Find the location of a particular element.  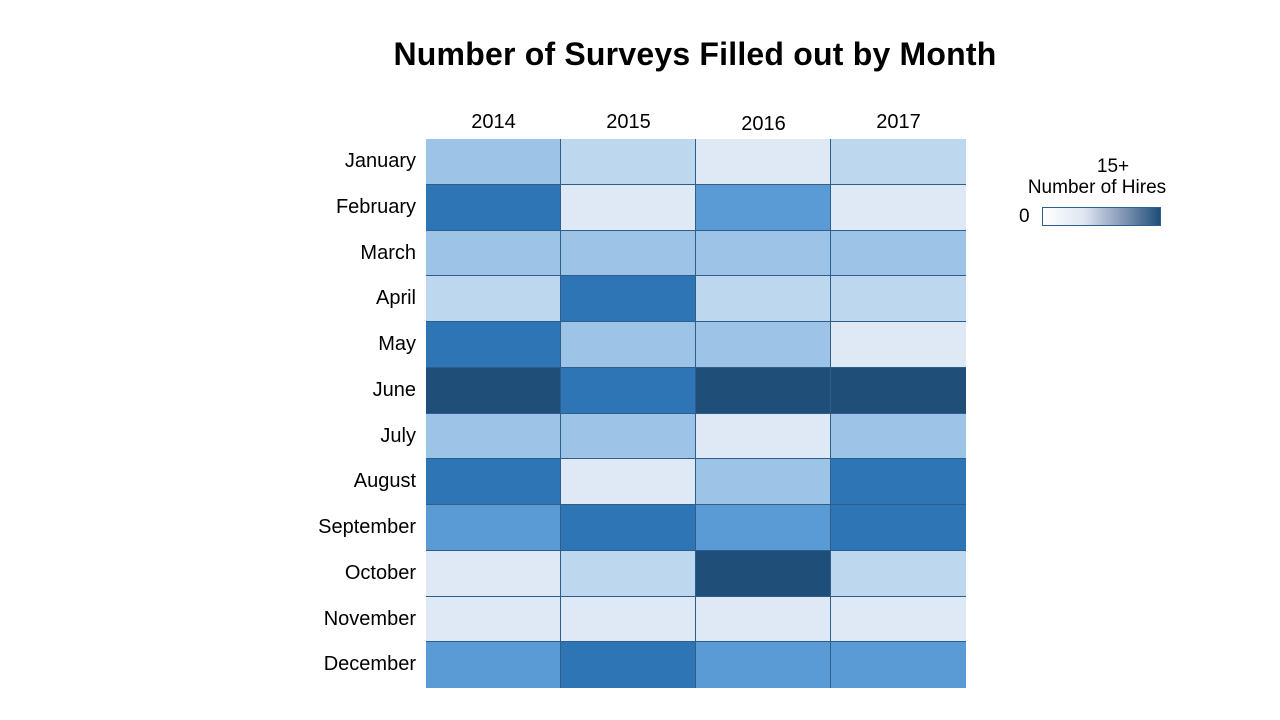

row-label: April is located at coordinates (395, 298).